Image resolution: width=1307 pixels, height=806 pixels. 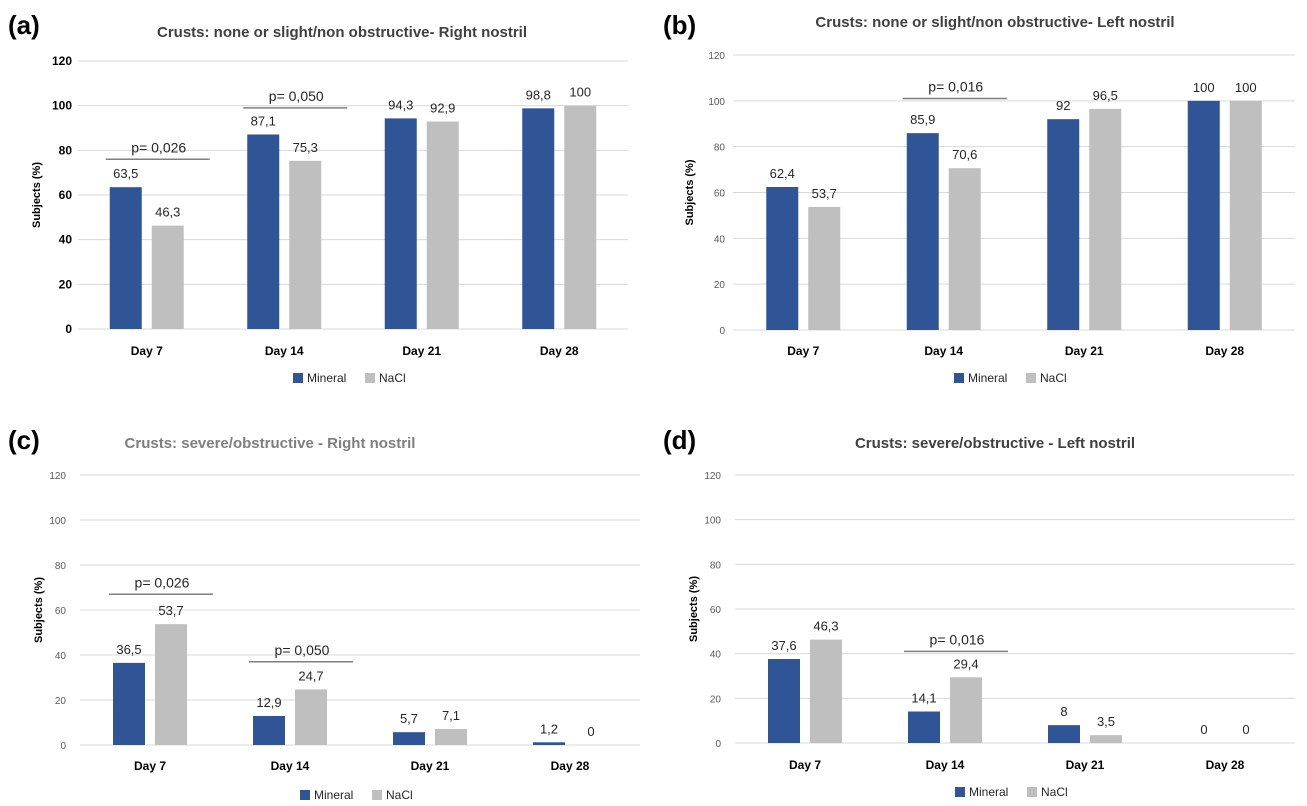 I want to click on data-label: 46,3, so click(x=825, y=626).